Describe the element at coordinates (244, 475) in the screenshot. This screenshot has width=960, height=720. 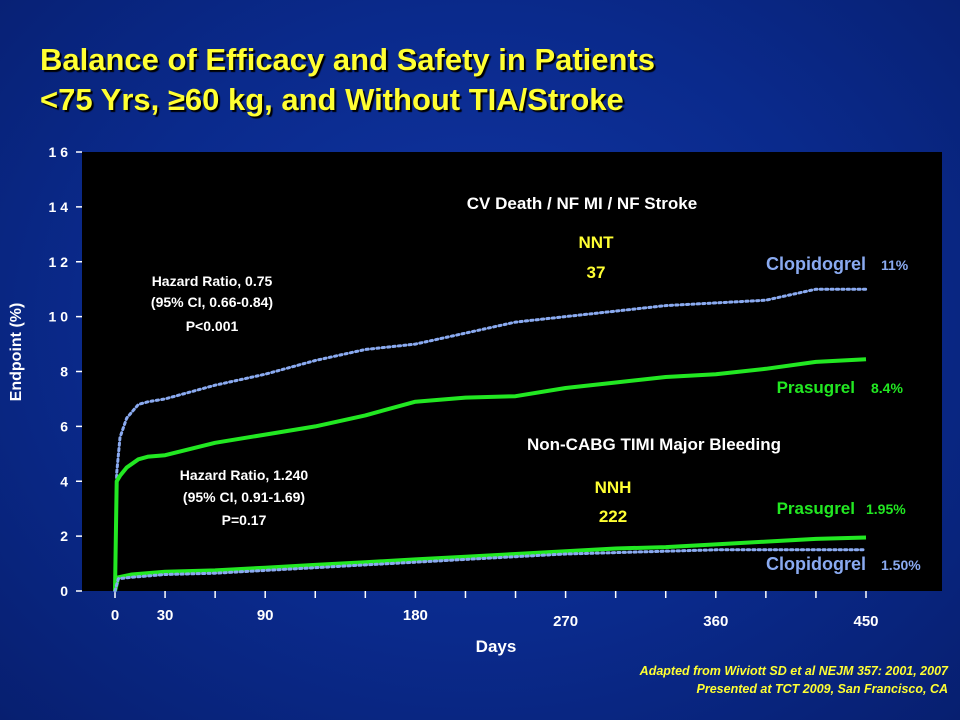
I see `bleeding-hr-line-1: Hazard Ratio, 1.240` at that location.